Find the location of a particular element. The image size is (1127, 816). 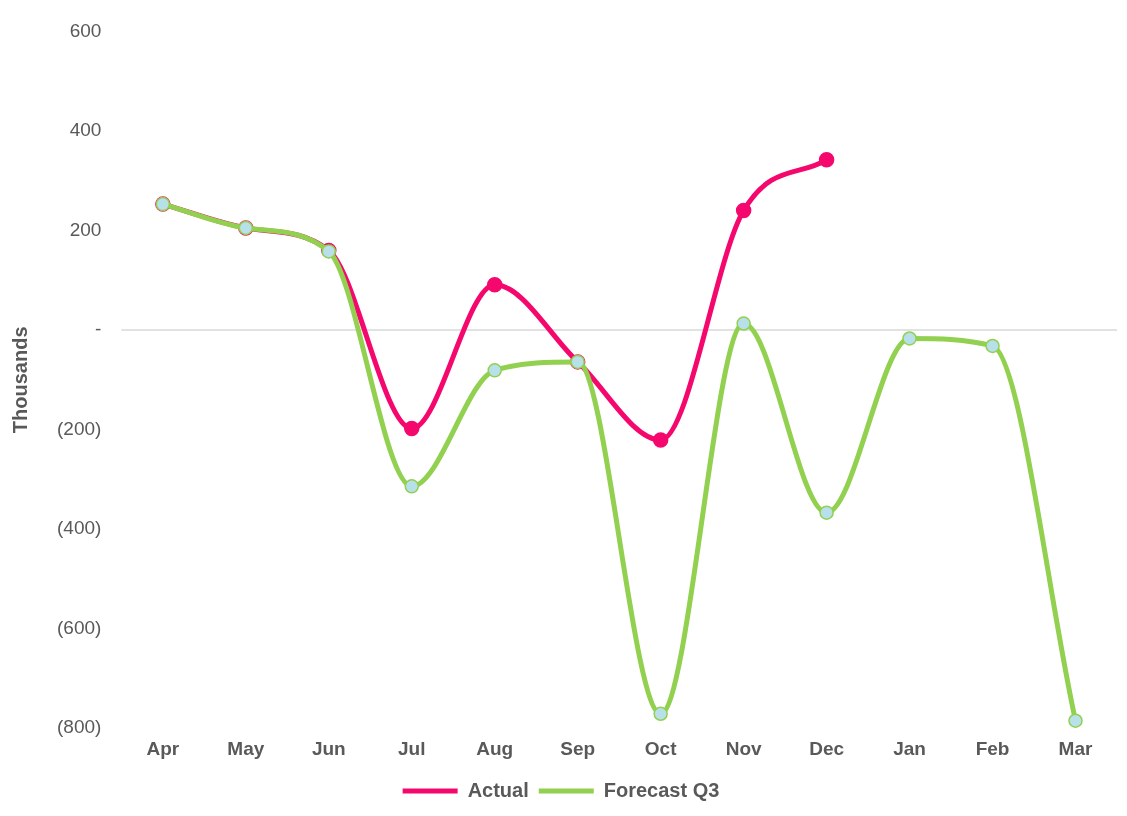

y-tick-label: (600) is located at coordinates (79, 627).